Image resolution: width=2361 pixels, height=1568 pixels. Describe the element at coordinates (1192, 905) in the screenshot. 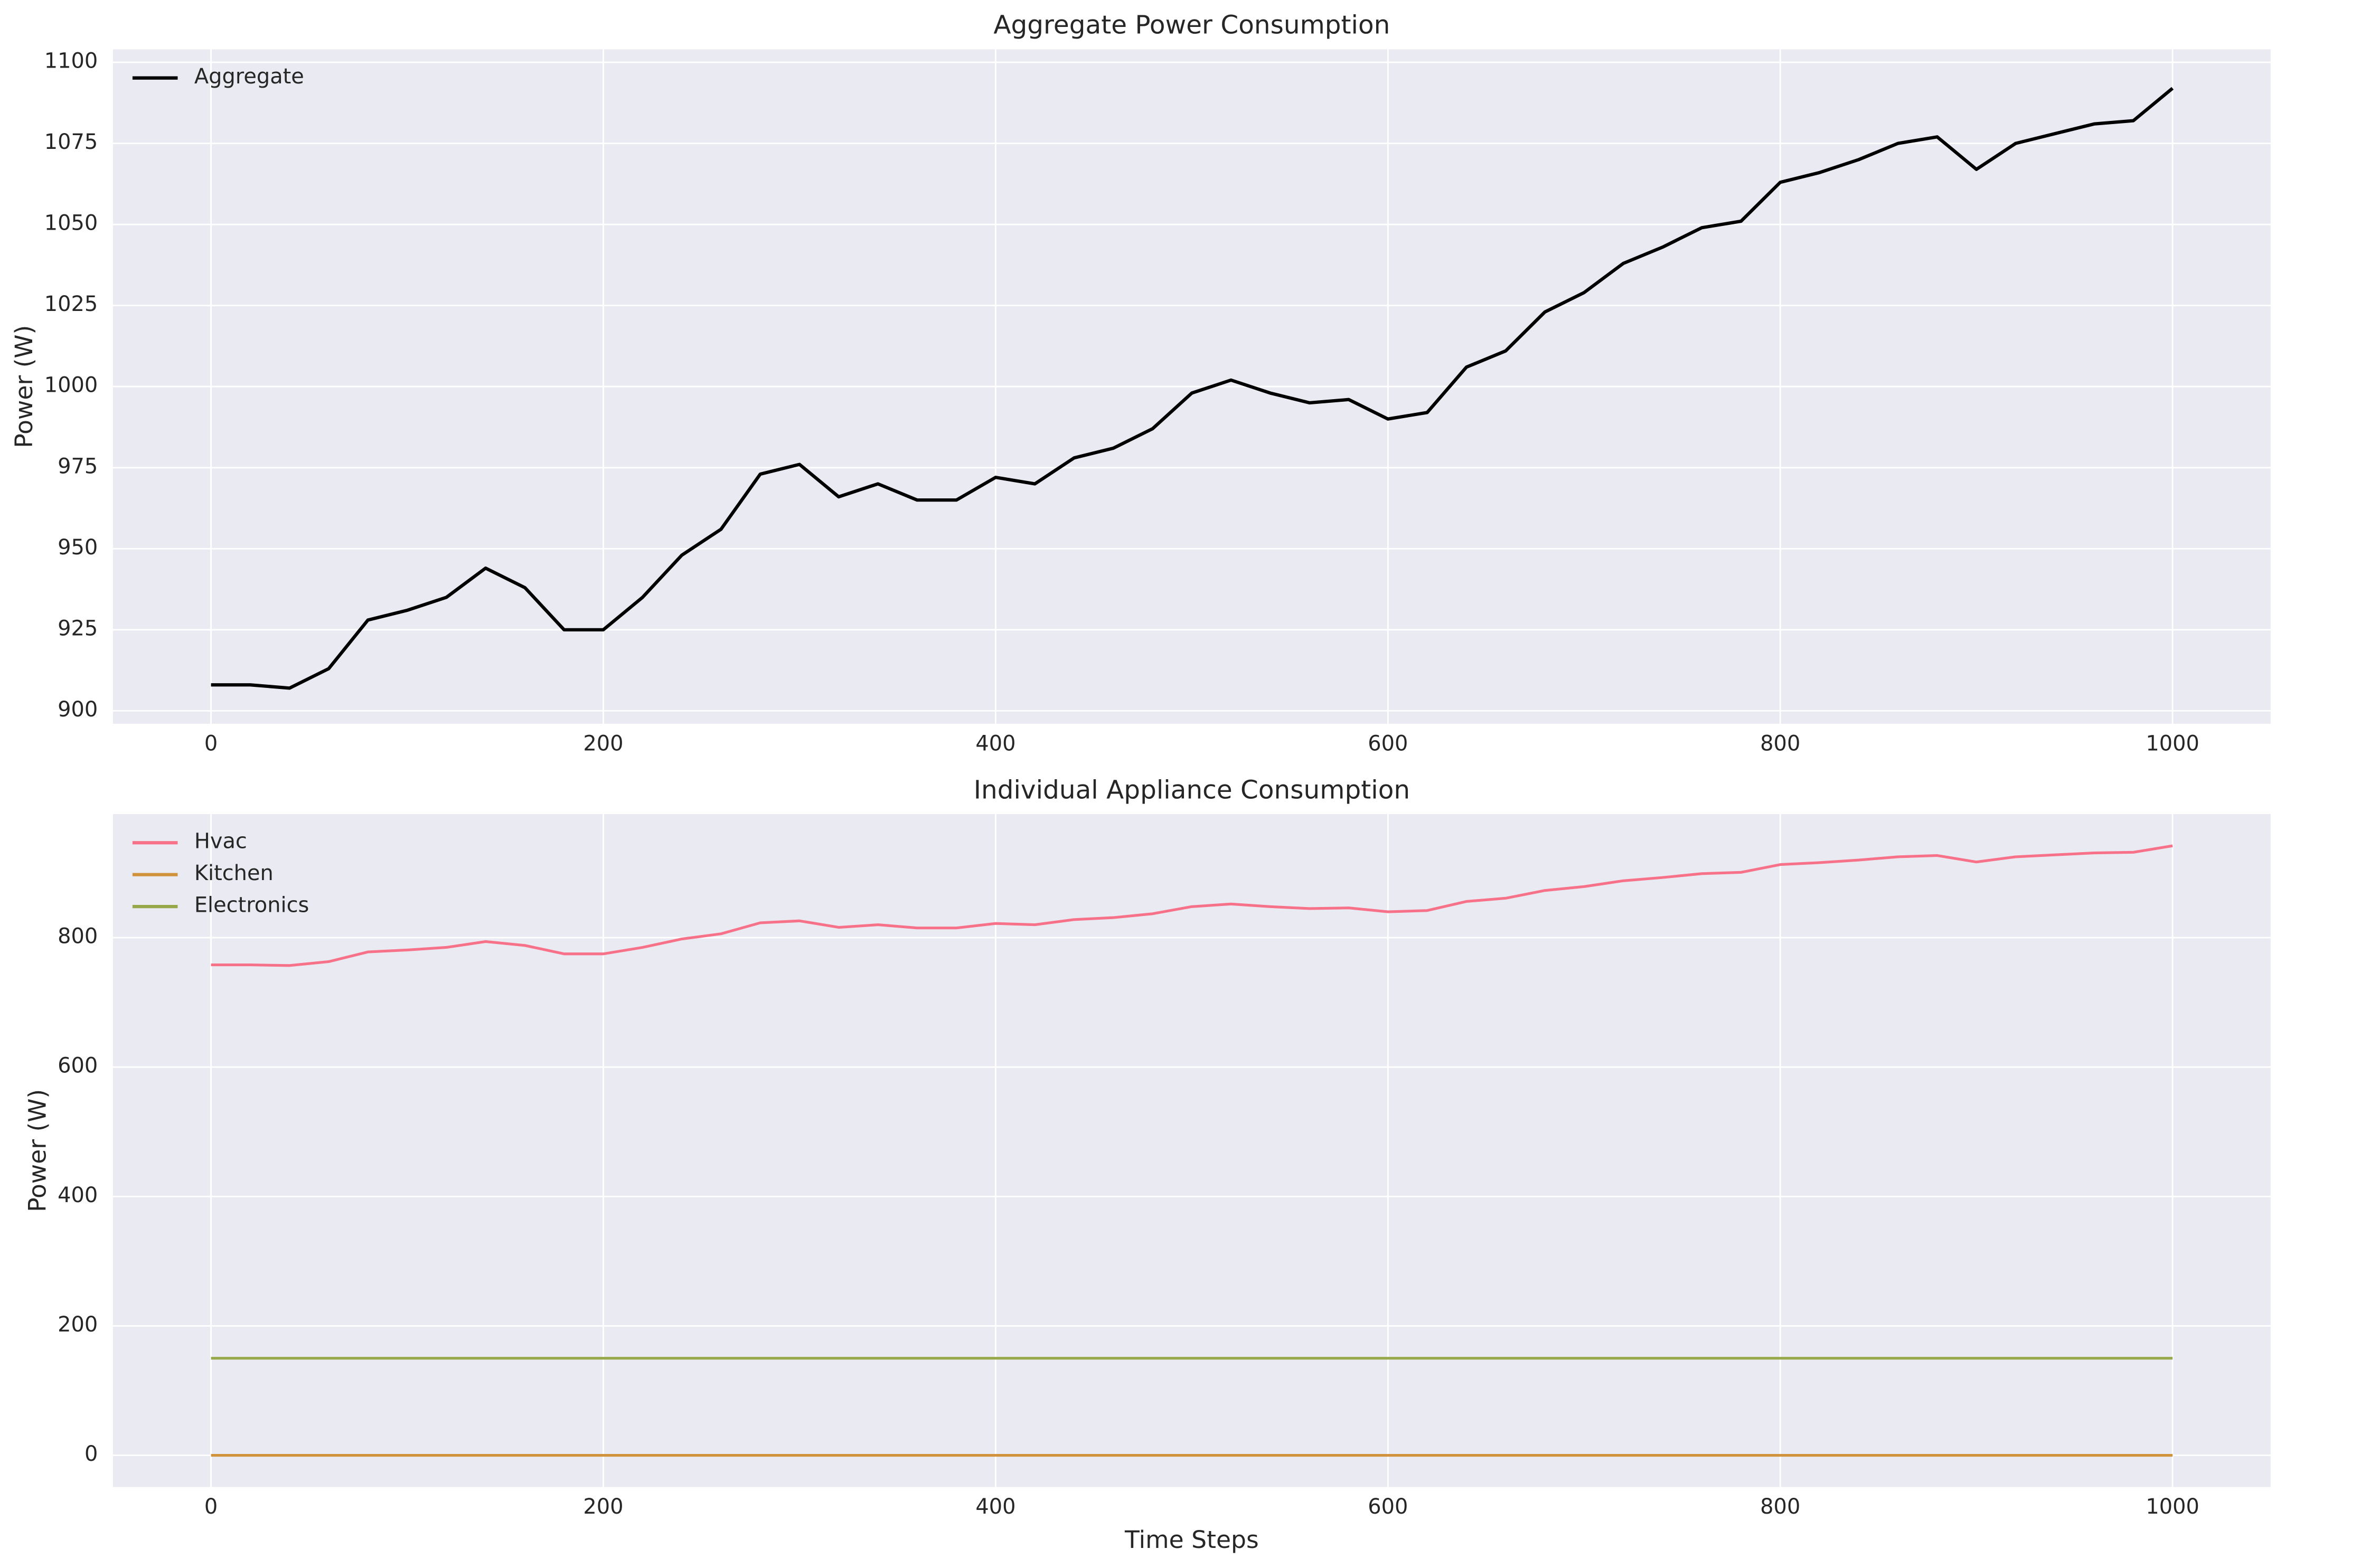

I see `series-line` at that location.